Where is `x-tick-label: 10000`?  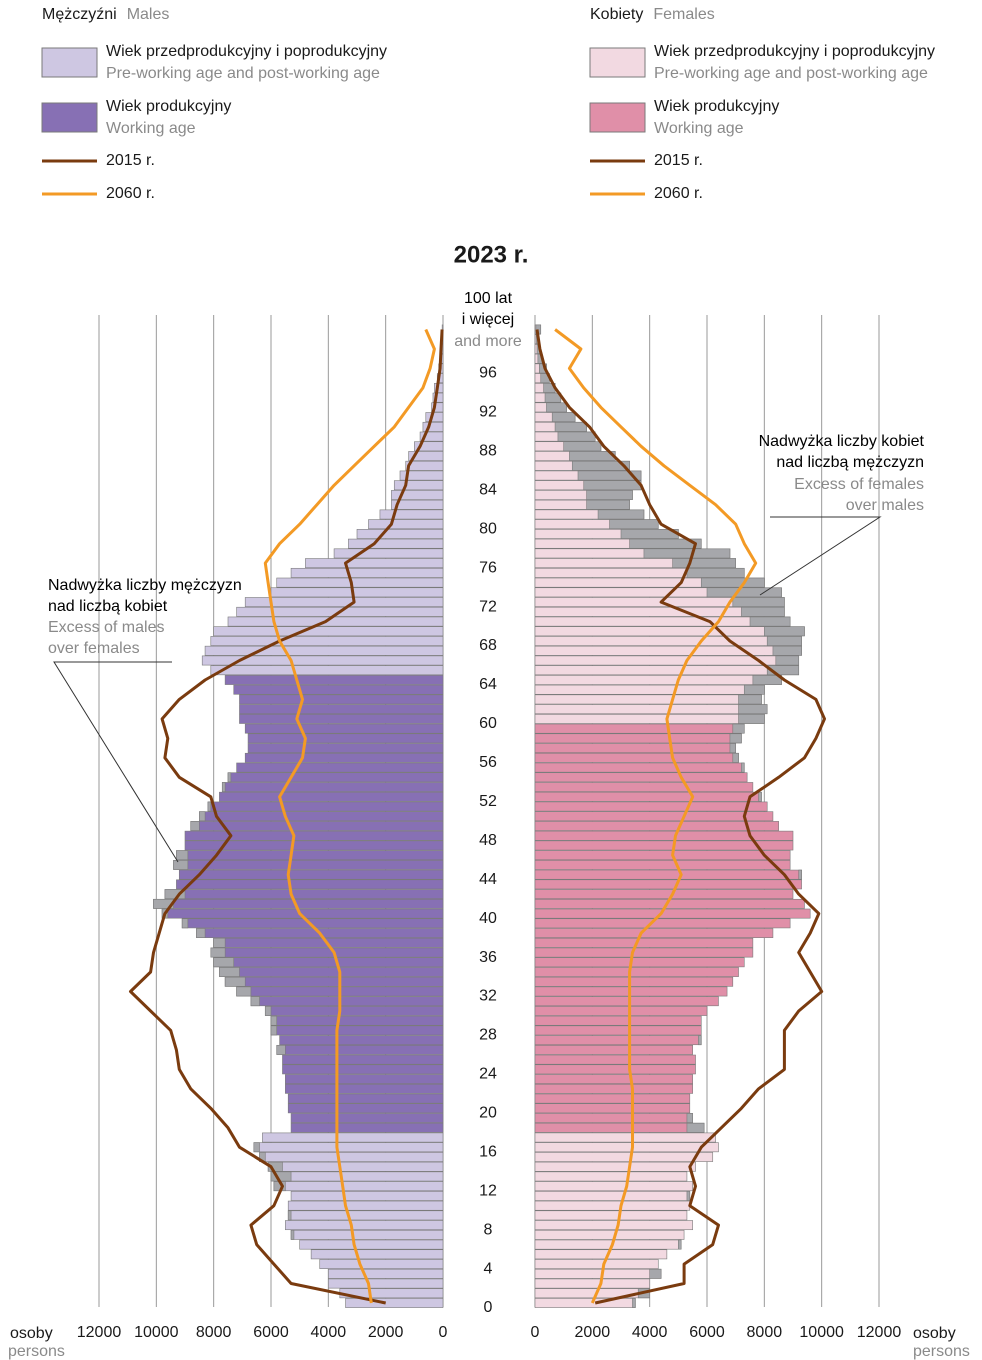
x-tick-label: 10000 is located at coordinates (156, 1332).